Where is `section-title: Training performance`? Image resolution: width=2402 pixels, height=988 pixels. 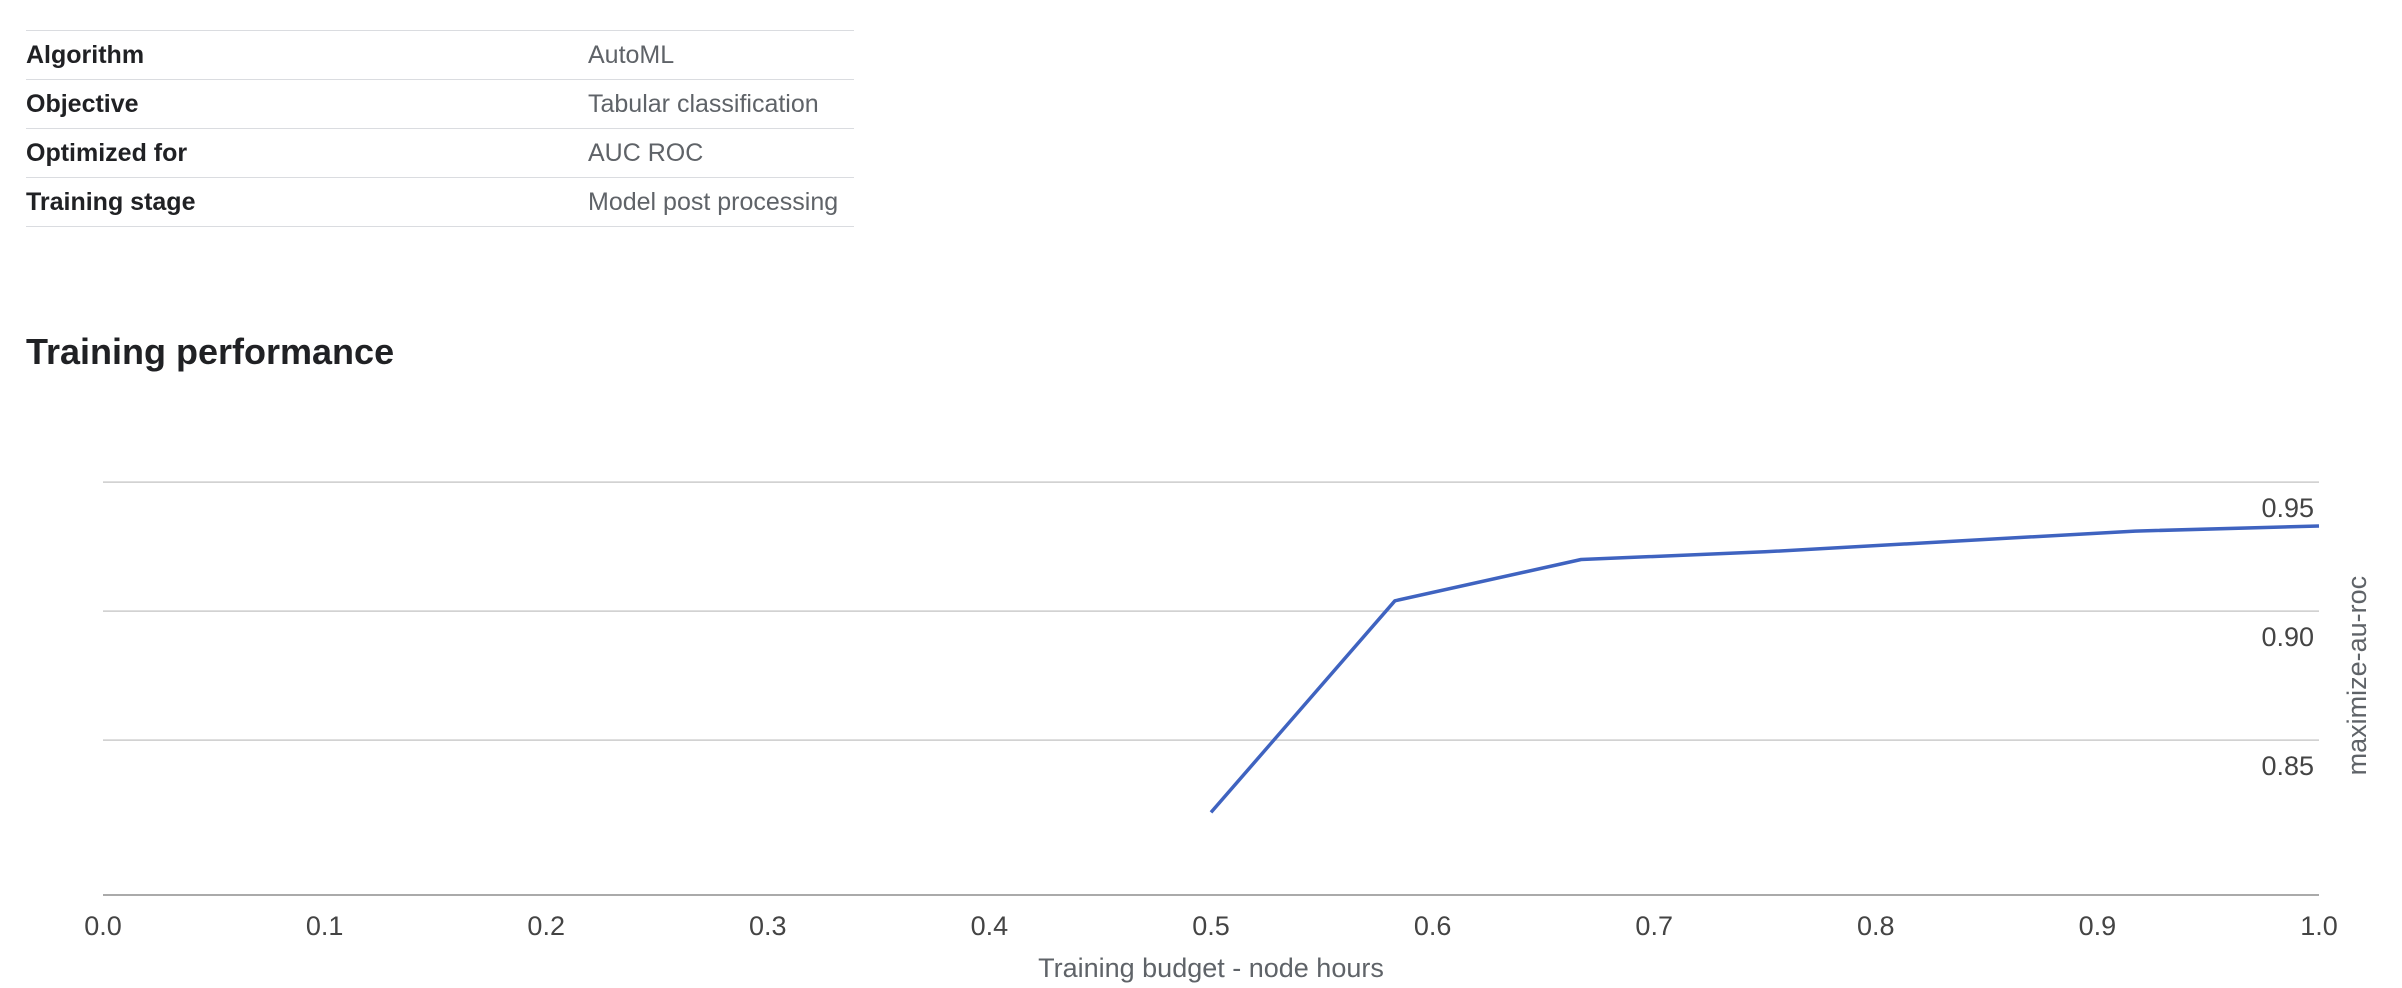
section-title: Training performance is located at coordinates (210, 351).